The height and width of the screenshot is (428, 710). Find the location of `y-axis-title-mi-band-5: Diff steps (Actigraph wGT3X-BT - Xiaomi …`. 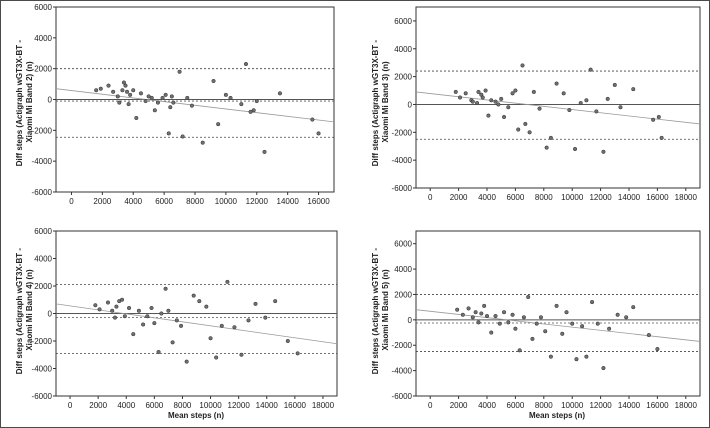

y-axis-title-mi-band-5: Diff steps (Actigraph wGT3X-BT - Xiaomi … is located at coordinates (380, 310).